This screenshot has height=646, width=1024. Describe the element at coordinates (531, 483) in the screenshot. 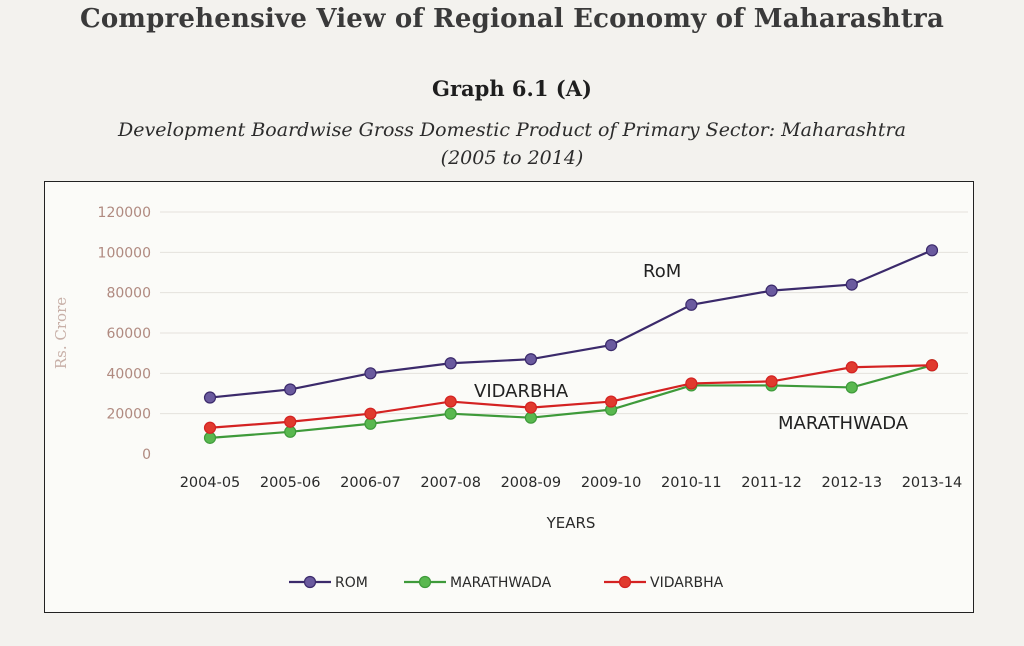

I see `x-tick-label: 2008-09` at that location.